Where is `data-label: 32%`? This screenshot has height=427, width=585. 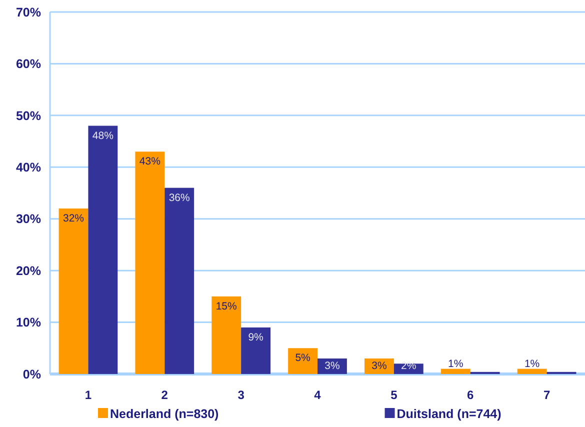 data-label: 32% is located at coordinates (73, 218).